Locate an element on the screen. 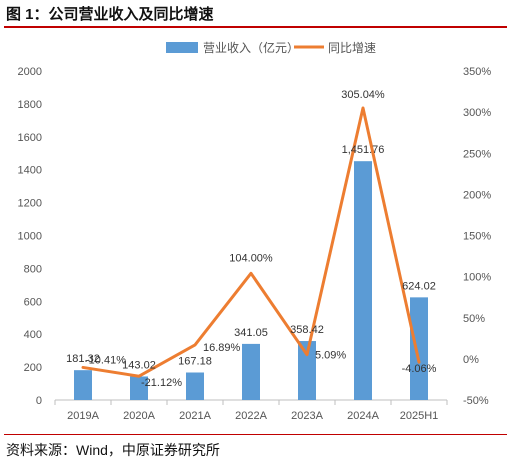 Image resolution: width=511 pixels, height=471 pixels. x-tick-label: 2020A is located at coordinates (139, 416).